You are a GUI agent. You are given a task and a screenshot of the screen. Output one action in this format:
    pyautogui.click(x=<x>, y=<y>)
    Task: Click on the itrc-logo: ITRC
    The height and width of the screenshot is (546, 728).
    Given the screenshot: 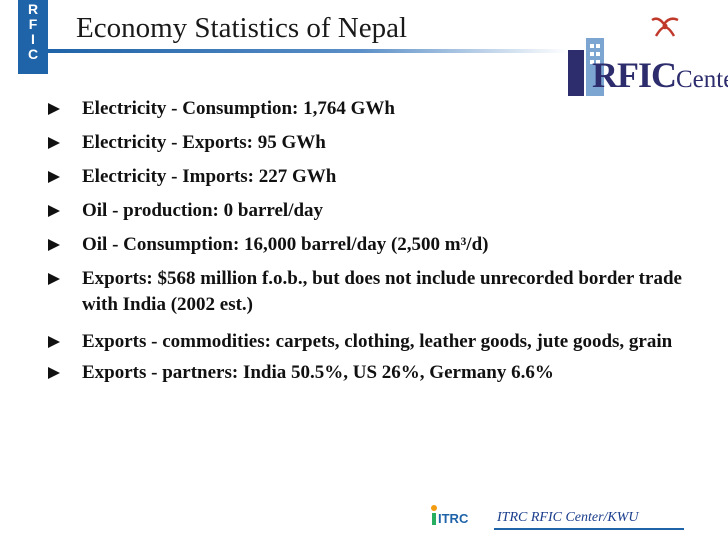 What is the action you would take?
    pyautogui.click(x=450, y=515)
    